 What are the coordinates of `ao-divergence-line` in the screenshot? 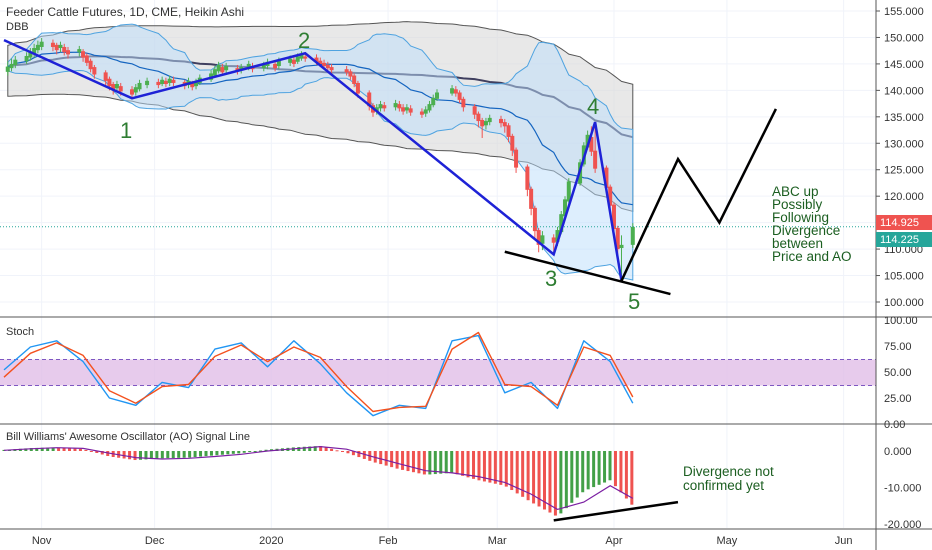 It's located at (616, 511).